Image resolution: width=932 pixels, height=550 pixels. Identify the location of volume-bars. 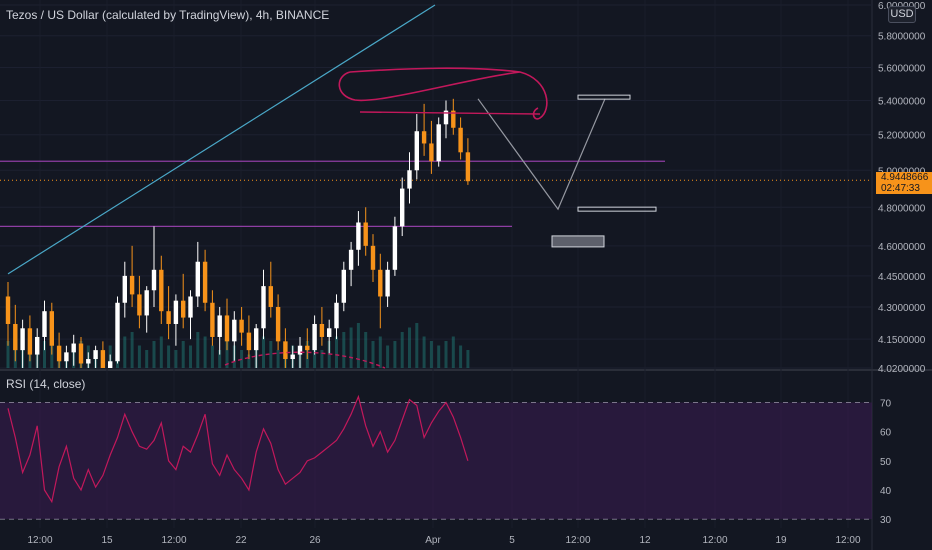
(238, 345).